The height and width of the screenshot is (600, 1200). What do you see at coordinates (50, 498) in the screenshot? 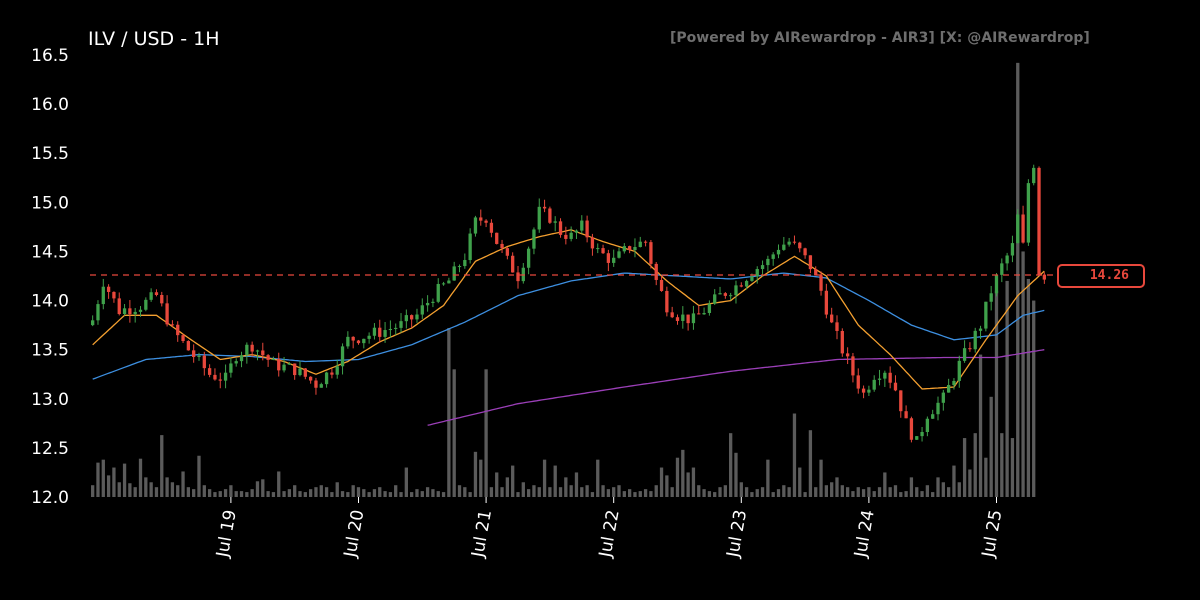
I see `y-tick-label: 12.0` at bounding box center [50, 498].